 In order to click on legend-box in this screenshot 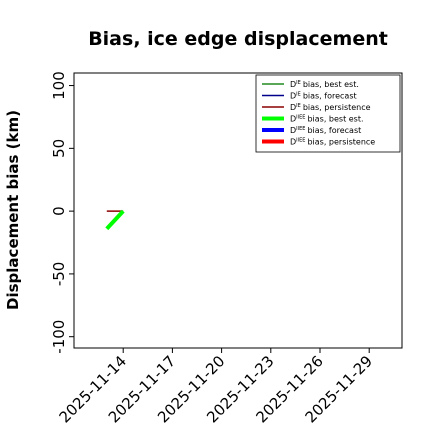, I will do `click(328, 113)`.